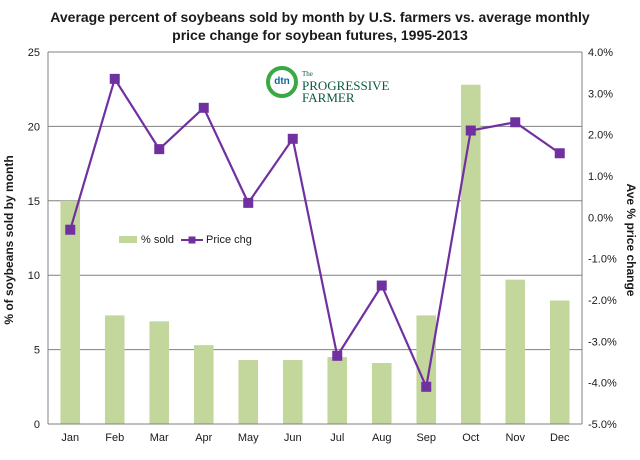  Describe the element at coordinates (128, 239) in the screenshot. I see `legend-swatch-bar` at that location.